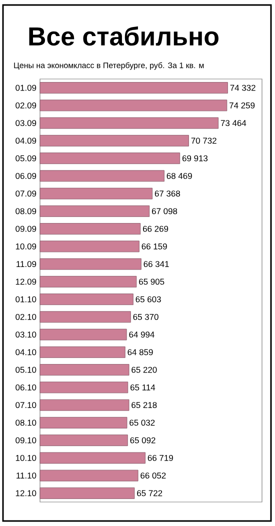 This screenshot has height=526, width=275. What do you see at coordinates (153, 475) in the screenshot?
I see `data-label: 66 052` at bounding box center [153, 475].